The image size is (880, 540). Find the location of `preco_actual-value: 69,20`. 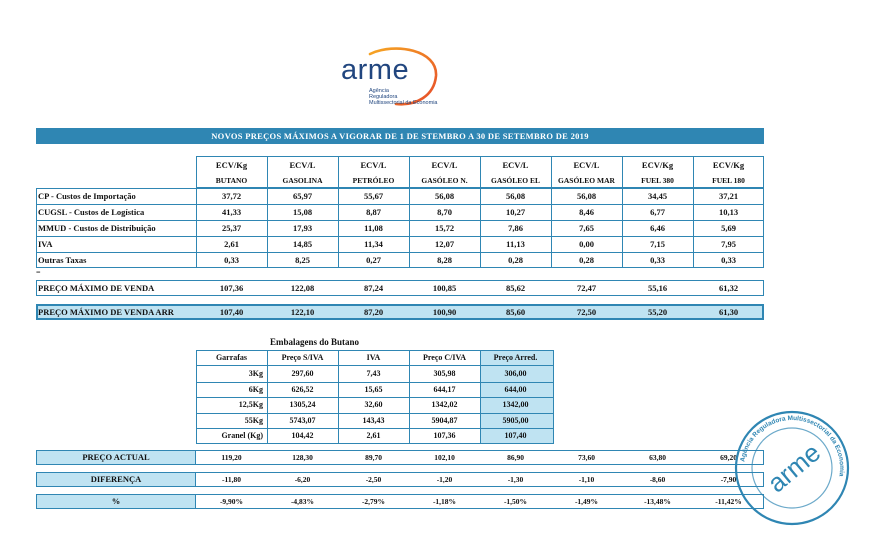

preco_actual-value: 69,20 is located at coordinates (728, 457).